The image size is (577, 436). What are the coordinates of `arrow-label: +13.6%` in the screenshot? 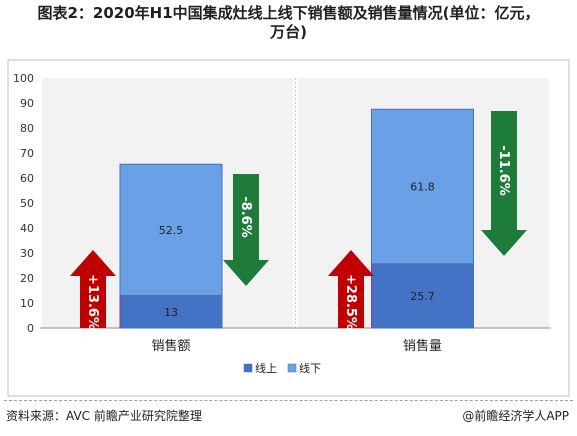 It's located at (92, 302).